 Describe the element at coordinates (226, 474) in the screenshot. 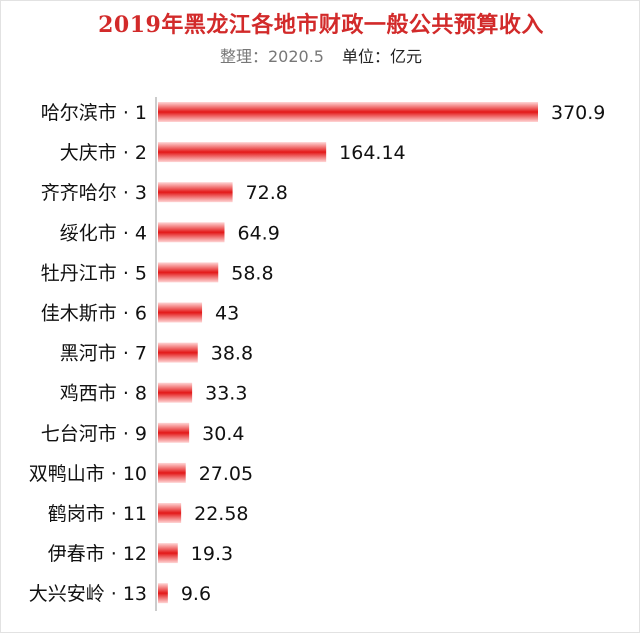

I see `value-label: 27.05` at that location.